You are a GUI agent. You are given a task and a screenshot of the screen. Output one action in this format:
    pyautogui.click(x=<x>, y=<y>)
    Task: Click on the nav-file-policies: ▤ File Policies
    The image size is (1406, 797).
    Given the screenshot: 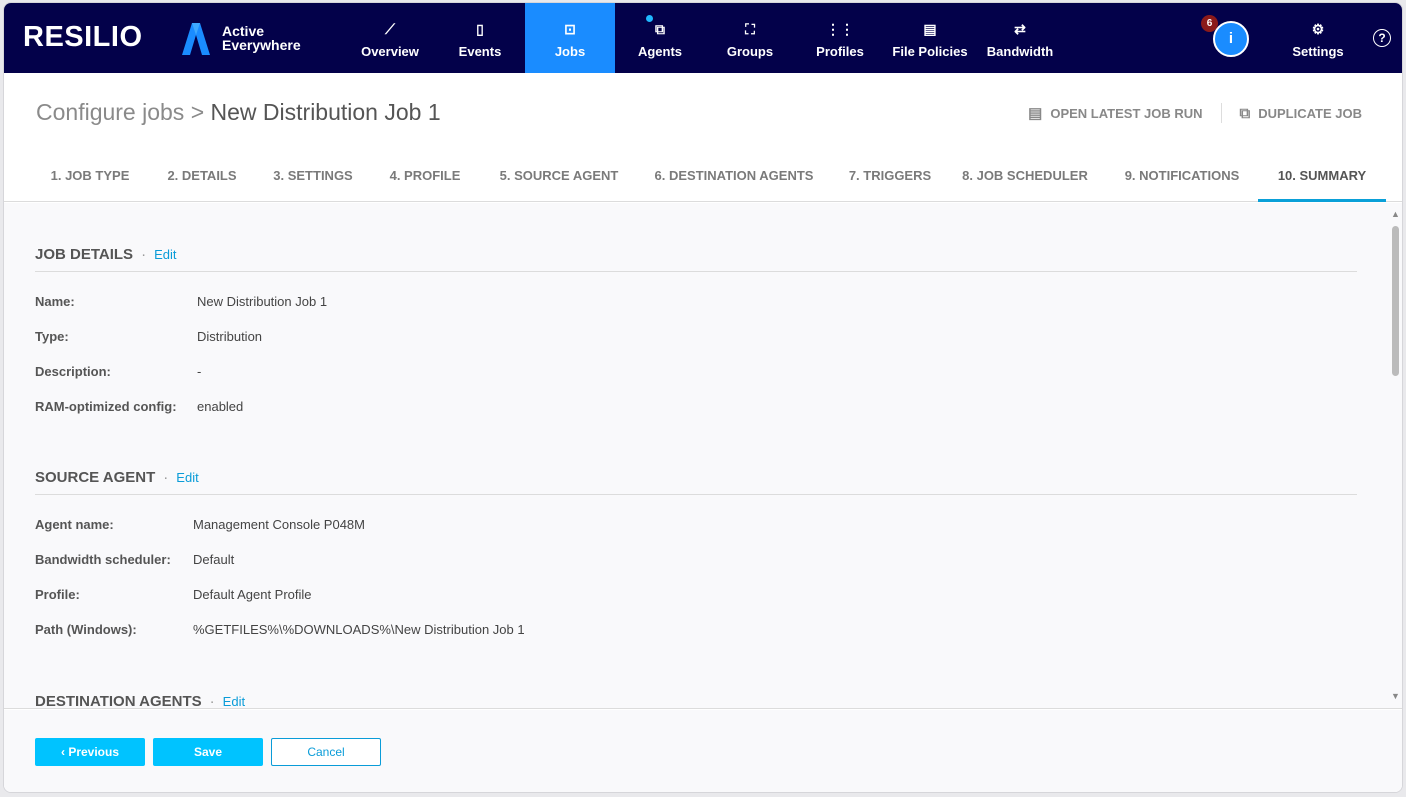 What is the action you would take?
    pyautogui.click(x=930, y=38)
    